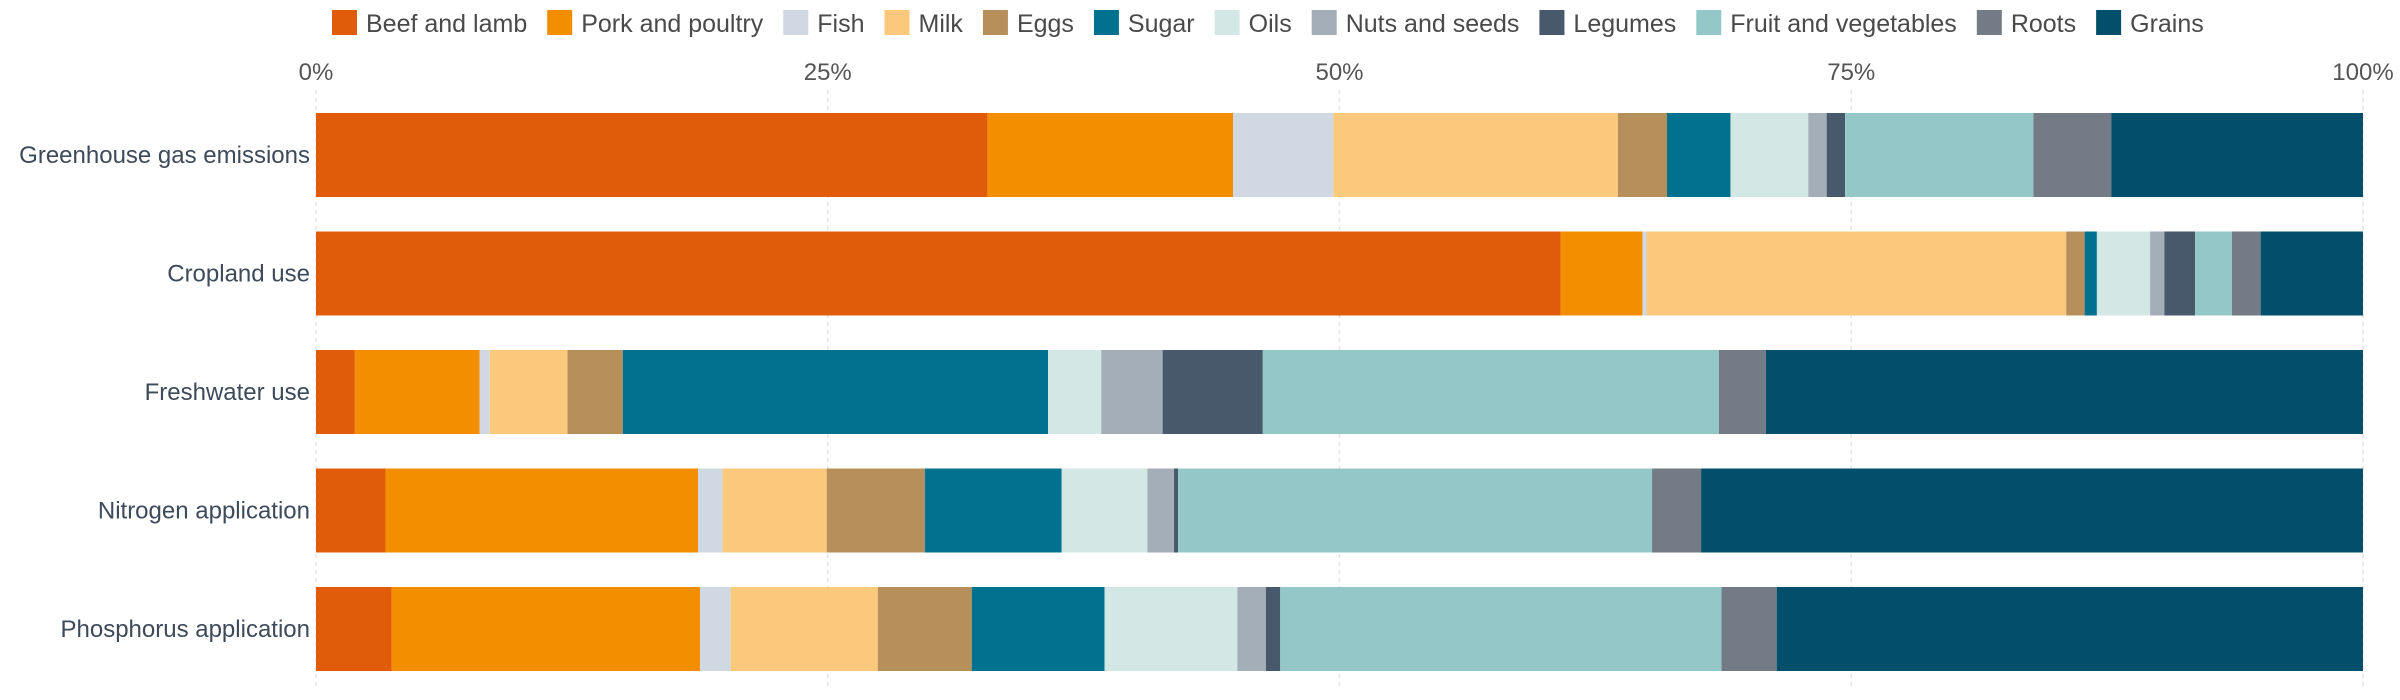  Describe the element at coordinates (1339, 72) in the screenshot. I see `x-tick-label: 50%` at that location.